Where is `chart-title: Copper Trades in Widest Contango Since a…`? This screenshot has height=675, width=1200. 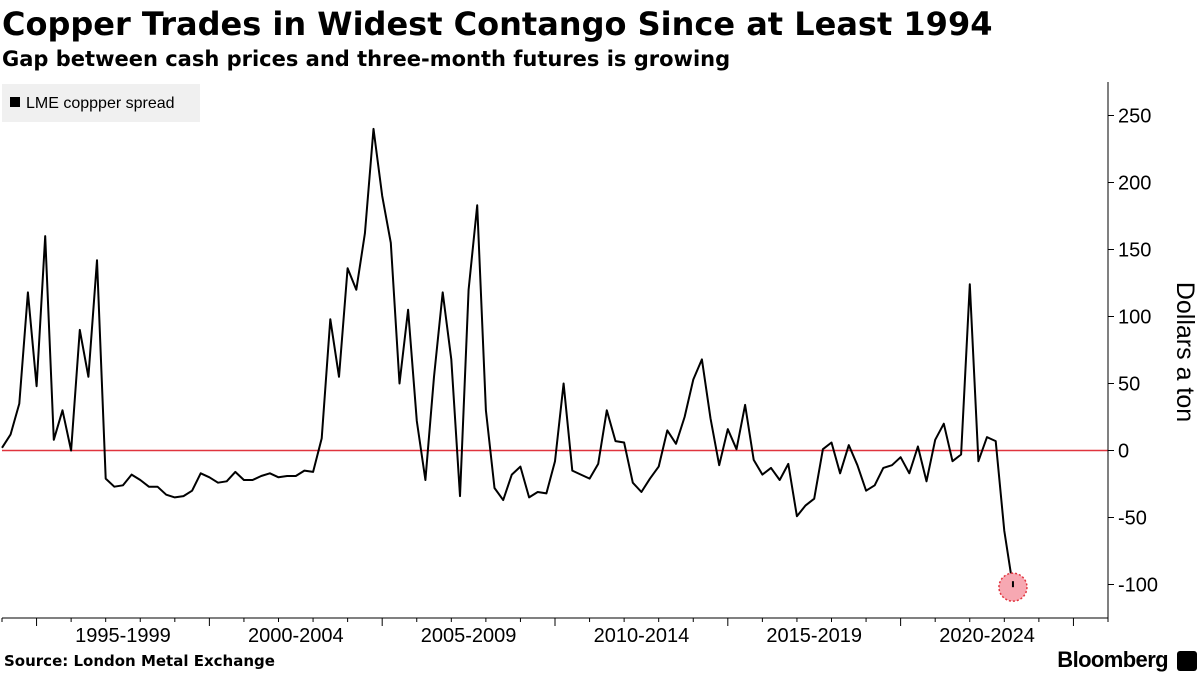
chart-title: Copper Trades in Widest Contango Since a… is located at coordinates (497, 24).